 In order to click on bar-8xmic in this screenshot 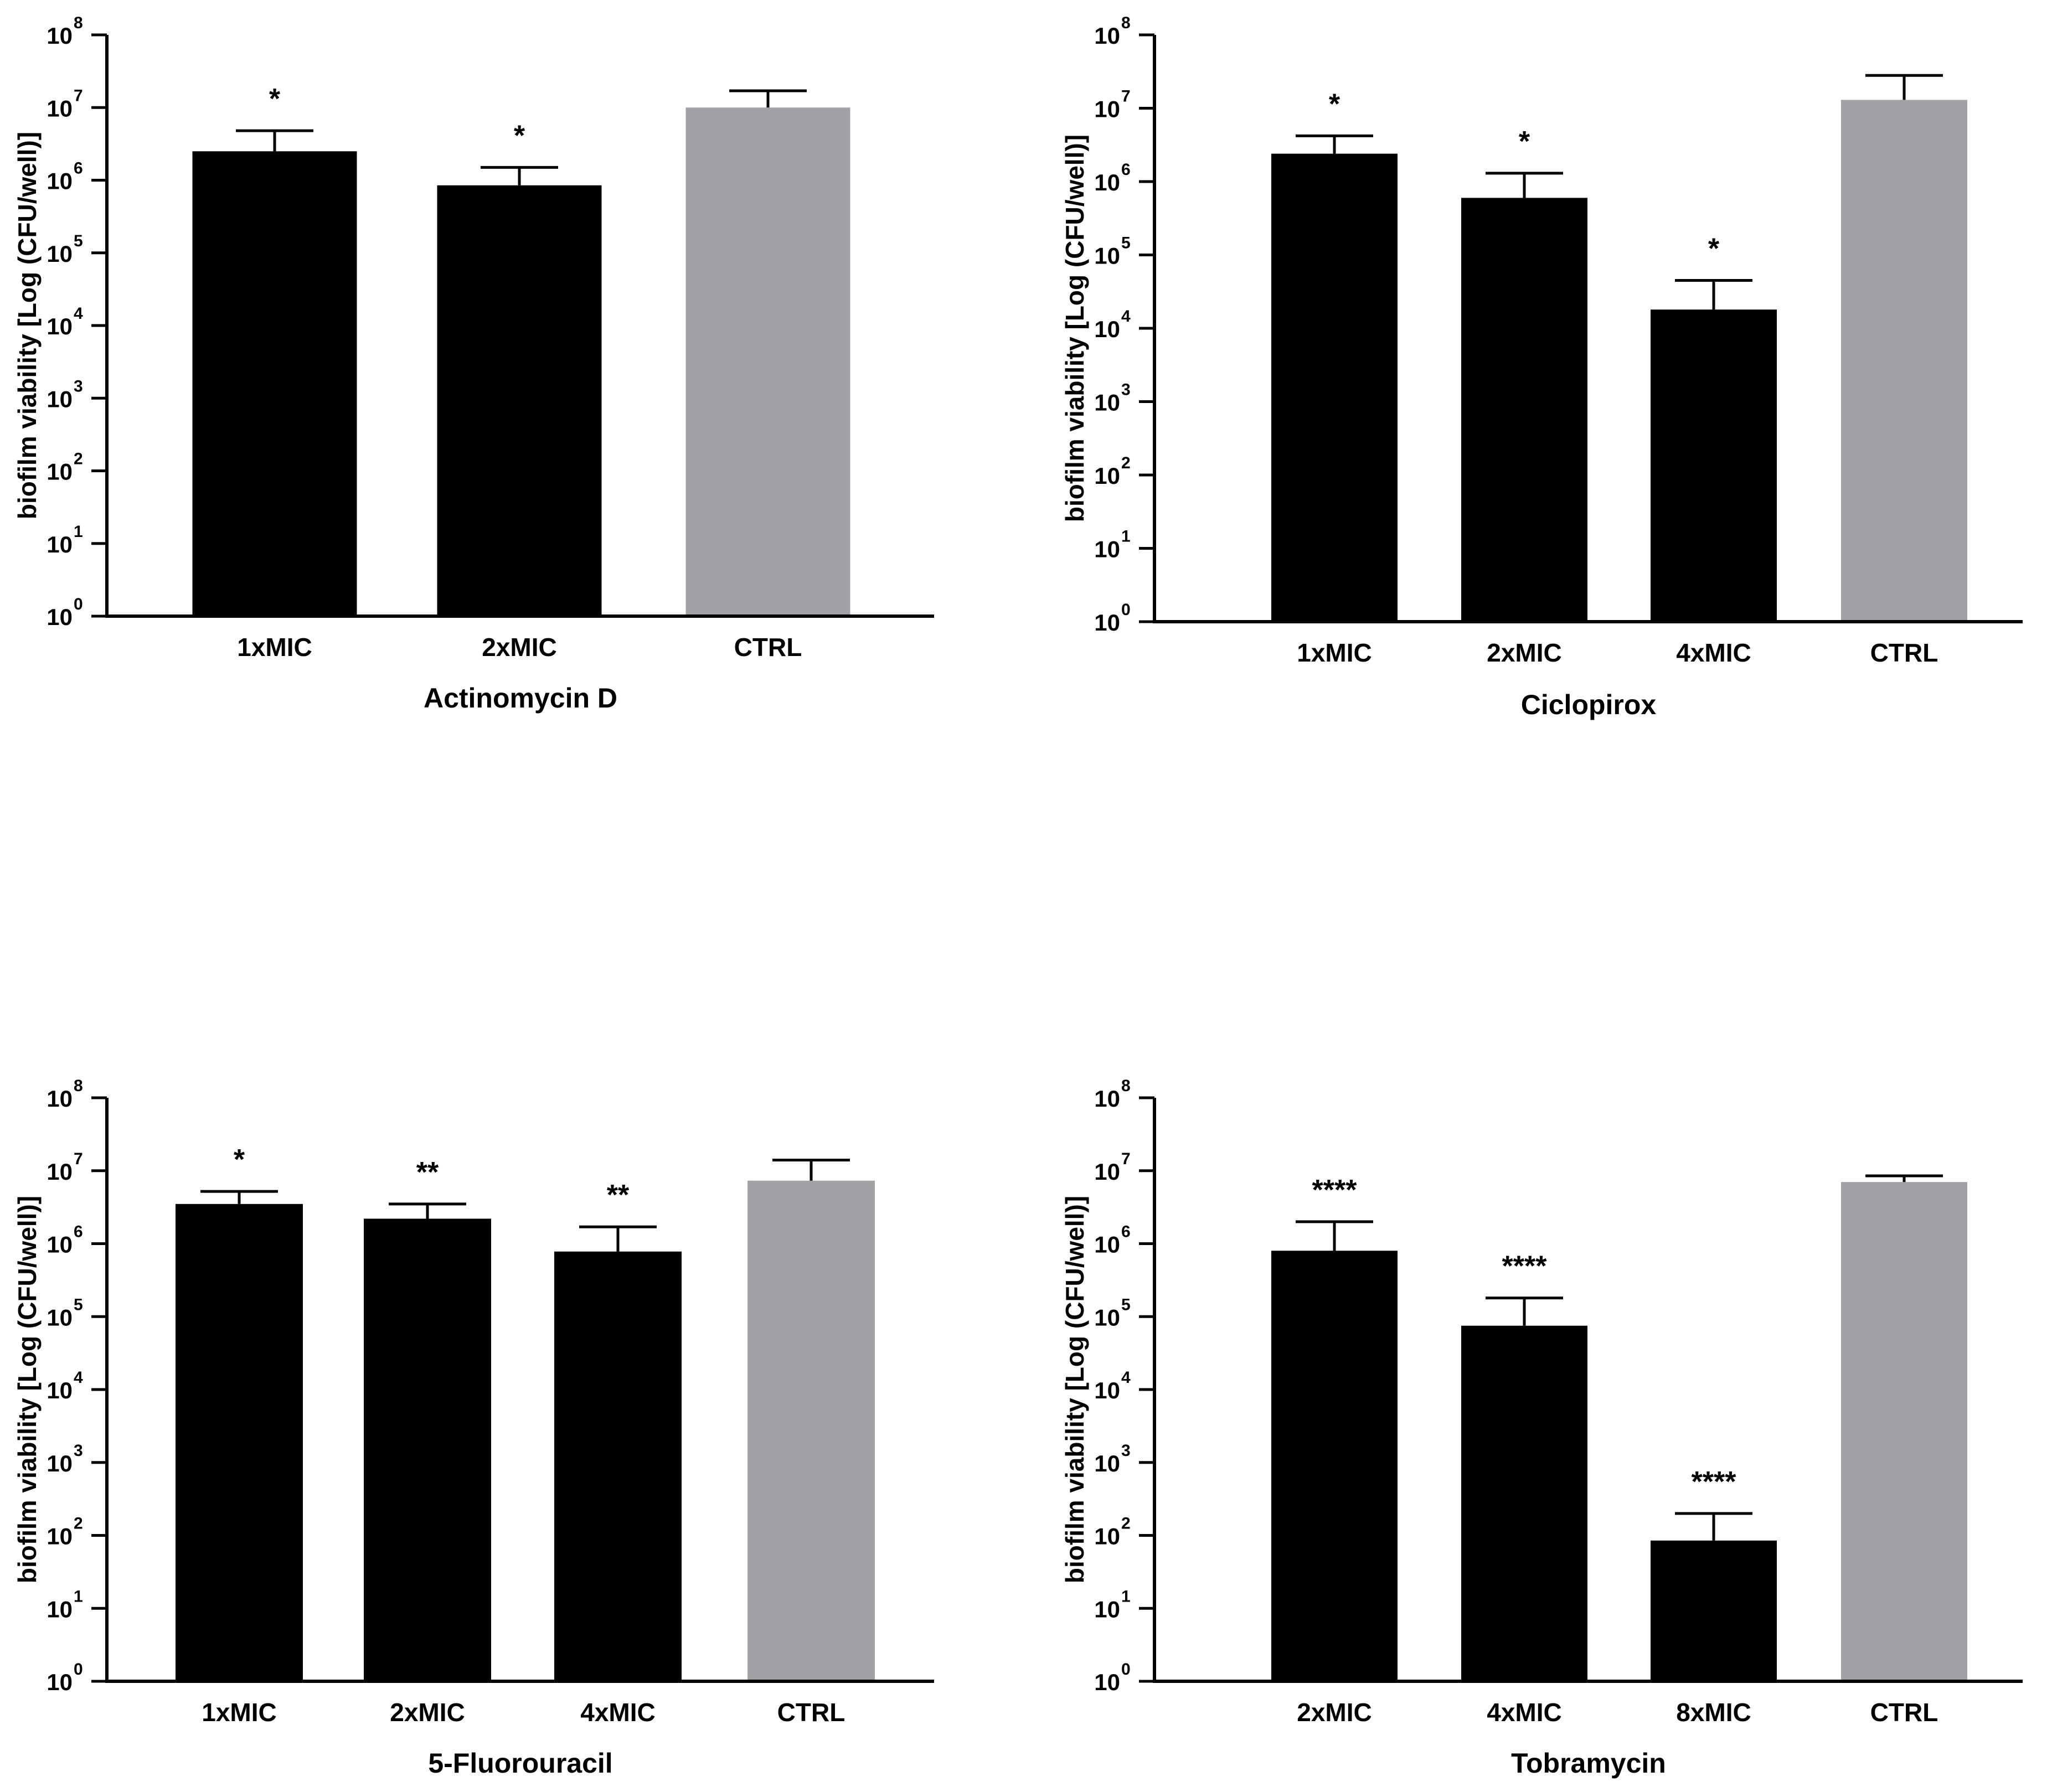, I will do `click(1714, 1610)`.